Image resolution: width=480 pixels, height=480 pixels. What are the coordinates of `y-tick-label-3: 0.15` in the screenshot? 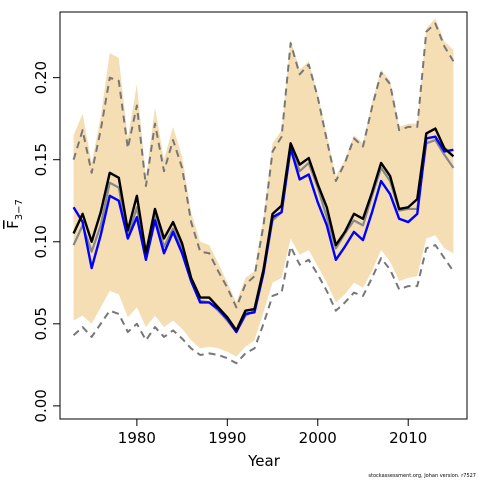 It's located at (41, 159).